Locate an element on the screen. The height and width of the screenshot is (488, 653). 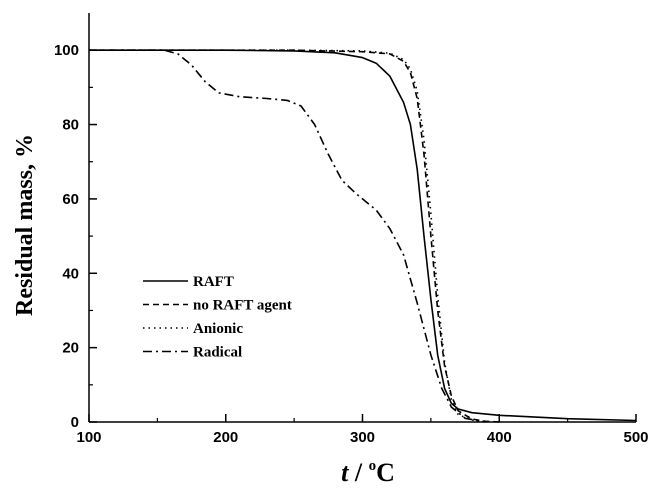
x-tick-label: 500 is located at coordinates (635, 437).